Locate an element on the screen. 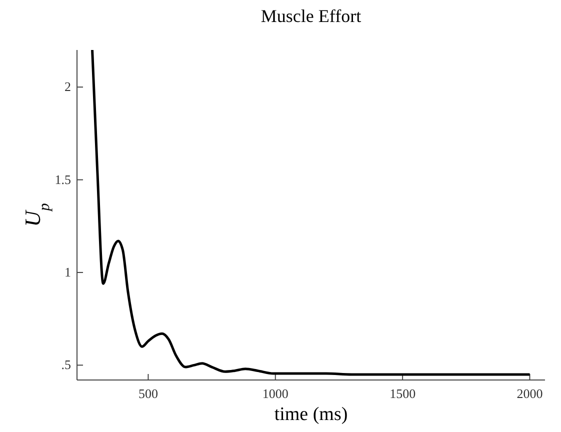 The height and width of the screenshot is (432, 561). x-axis-title: time (ms) is located at coordinates (311, 414).